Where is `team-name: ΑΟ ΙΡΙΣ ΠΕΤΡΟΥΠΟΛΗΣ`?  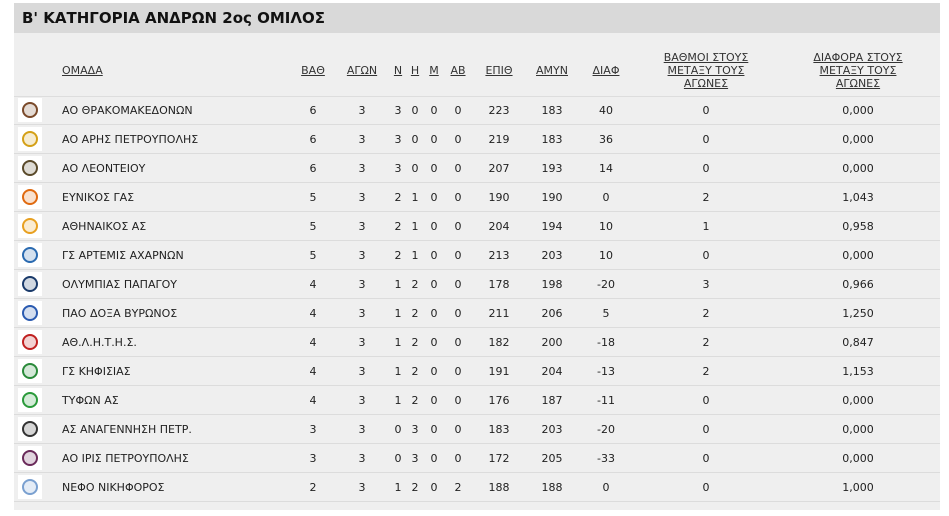
team-name: ΑΟ ΙΡΙΣ ΠΕΤΡΟΥΠΟΛΗΣ is located at coordinates (125, 458).